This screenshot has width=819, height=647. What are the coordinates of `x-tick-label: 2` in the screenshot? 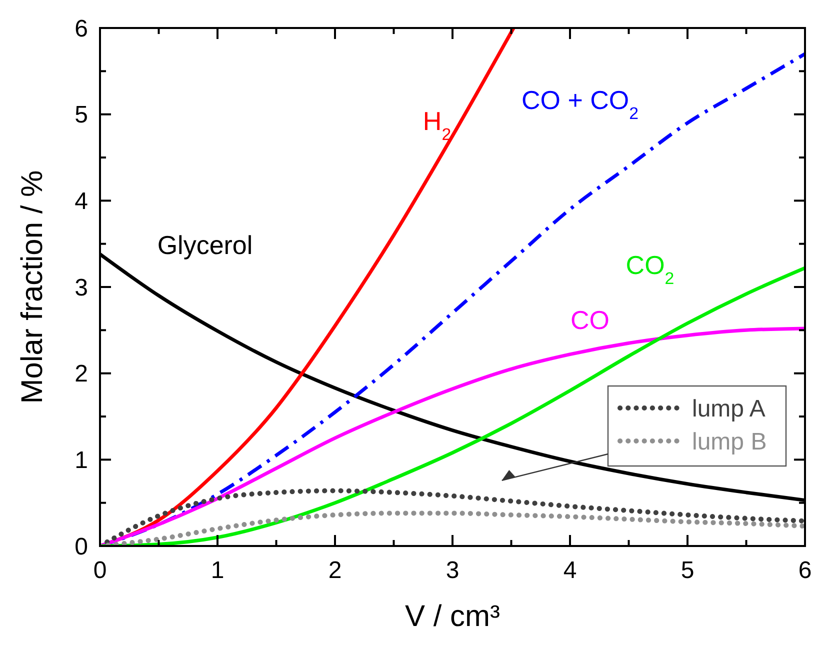 It's located at (335, 570).